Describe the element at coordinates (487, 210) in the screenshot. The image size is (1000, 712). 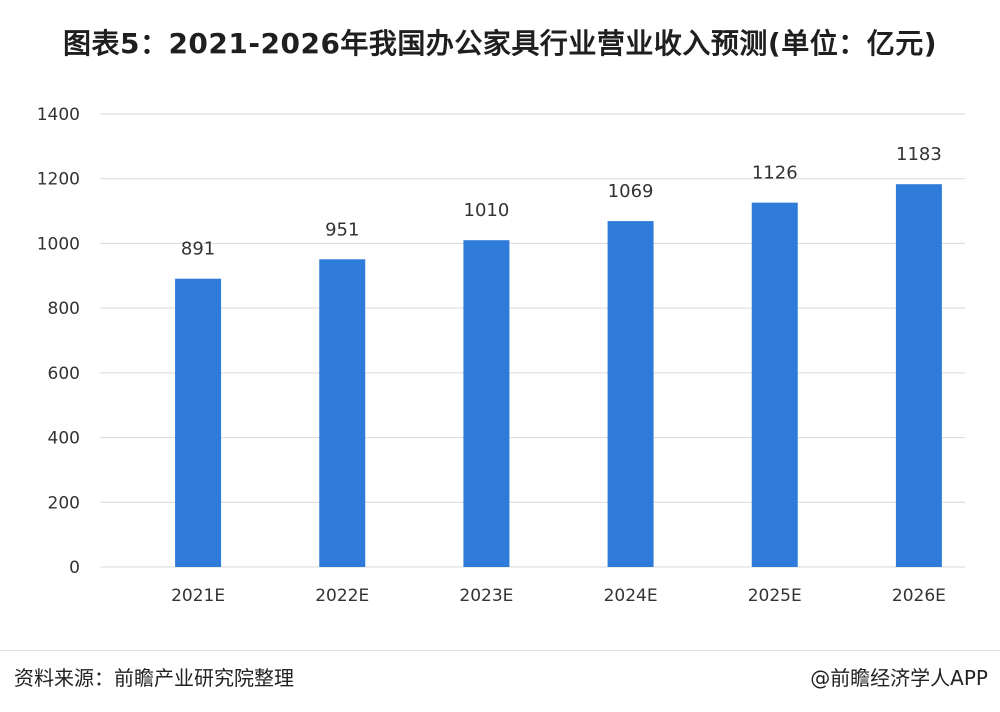
I see `data-label: 1010` at that location.